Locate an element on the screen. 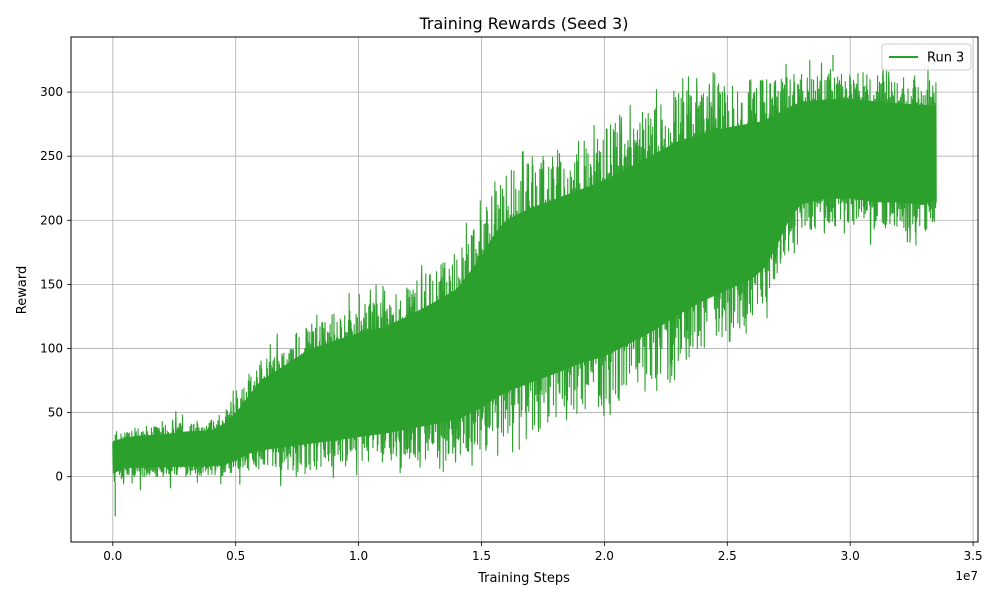 Image resolution: width=1000 pixels, height=600 pixels. y-tick-label: 200 is located at coordinates (51, 220).